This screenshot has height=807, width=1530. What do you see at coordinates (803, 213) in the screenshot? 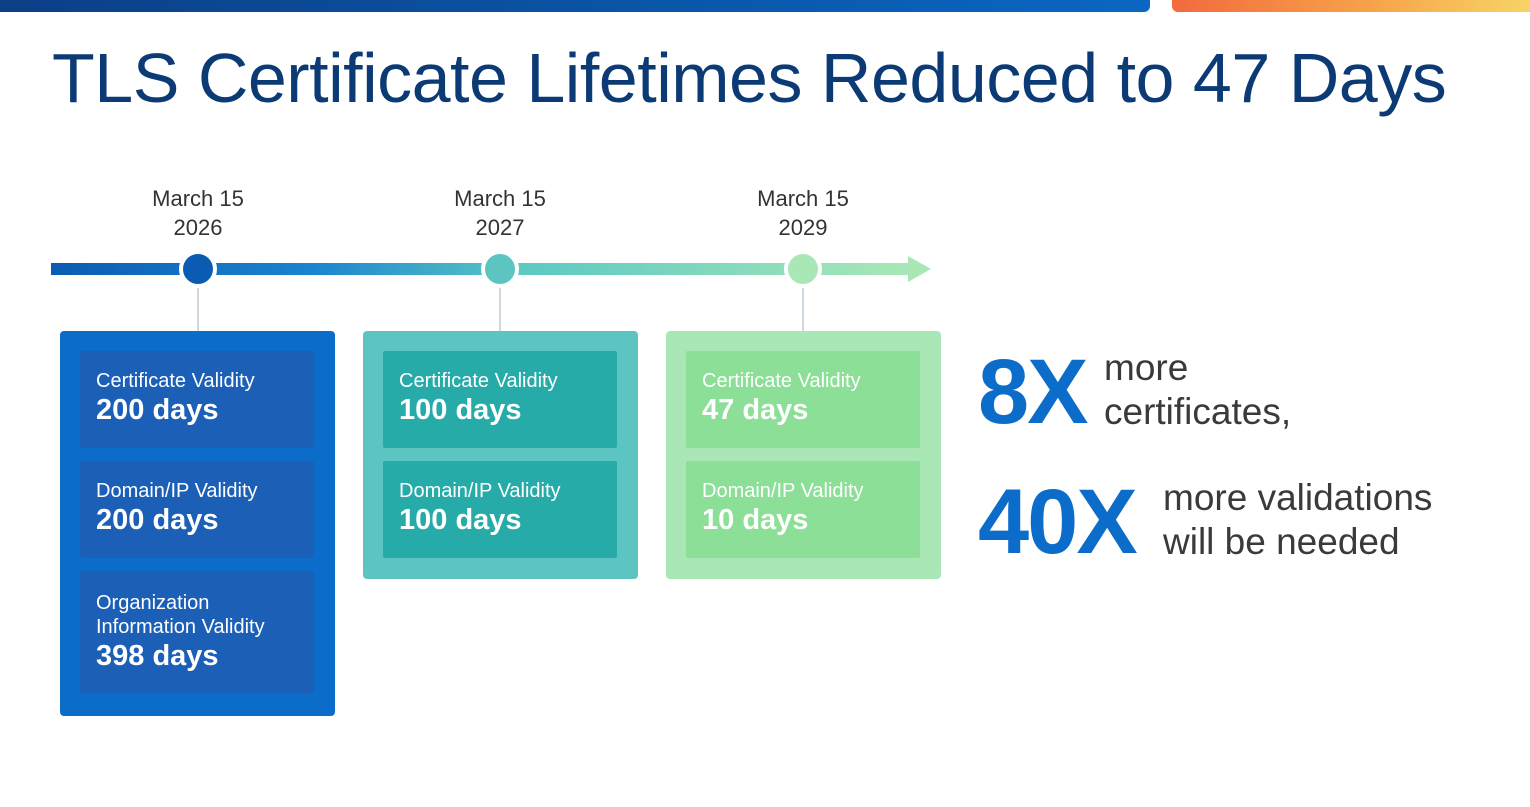
I see `date-label-2029: March 15 2029` at bounding box center [803, 213].